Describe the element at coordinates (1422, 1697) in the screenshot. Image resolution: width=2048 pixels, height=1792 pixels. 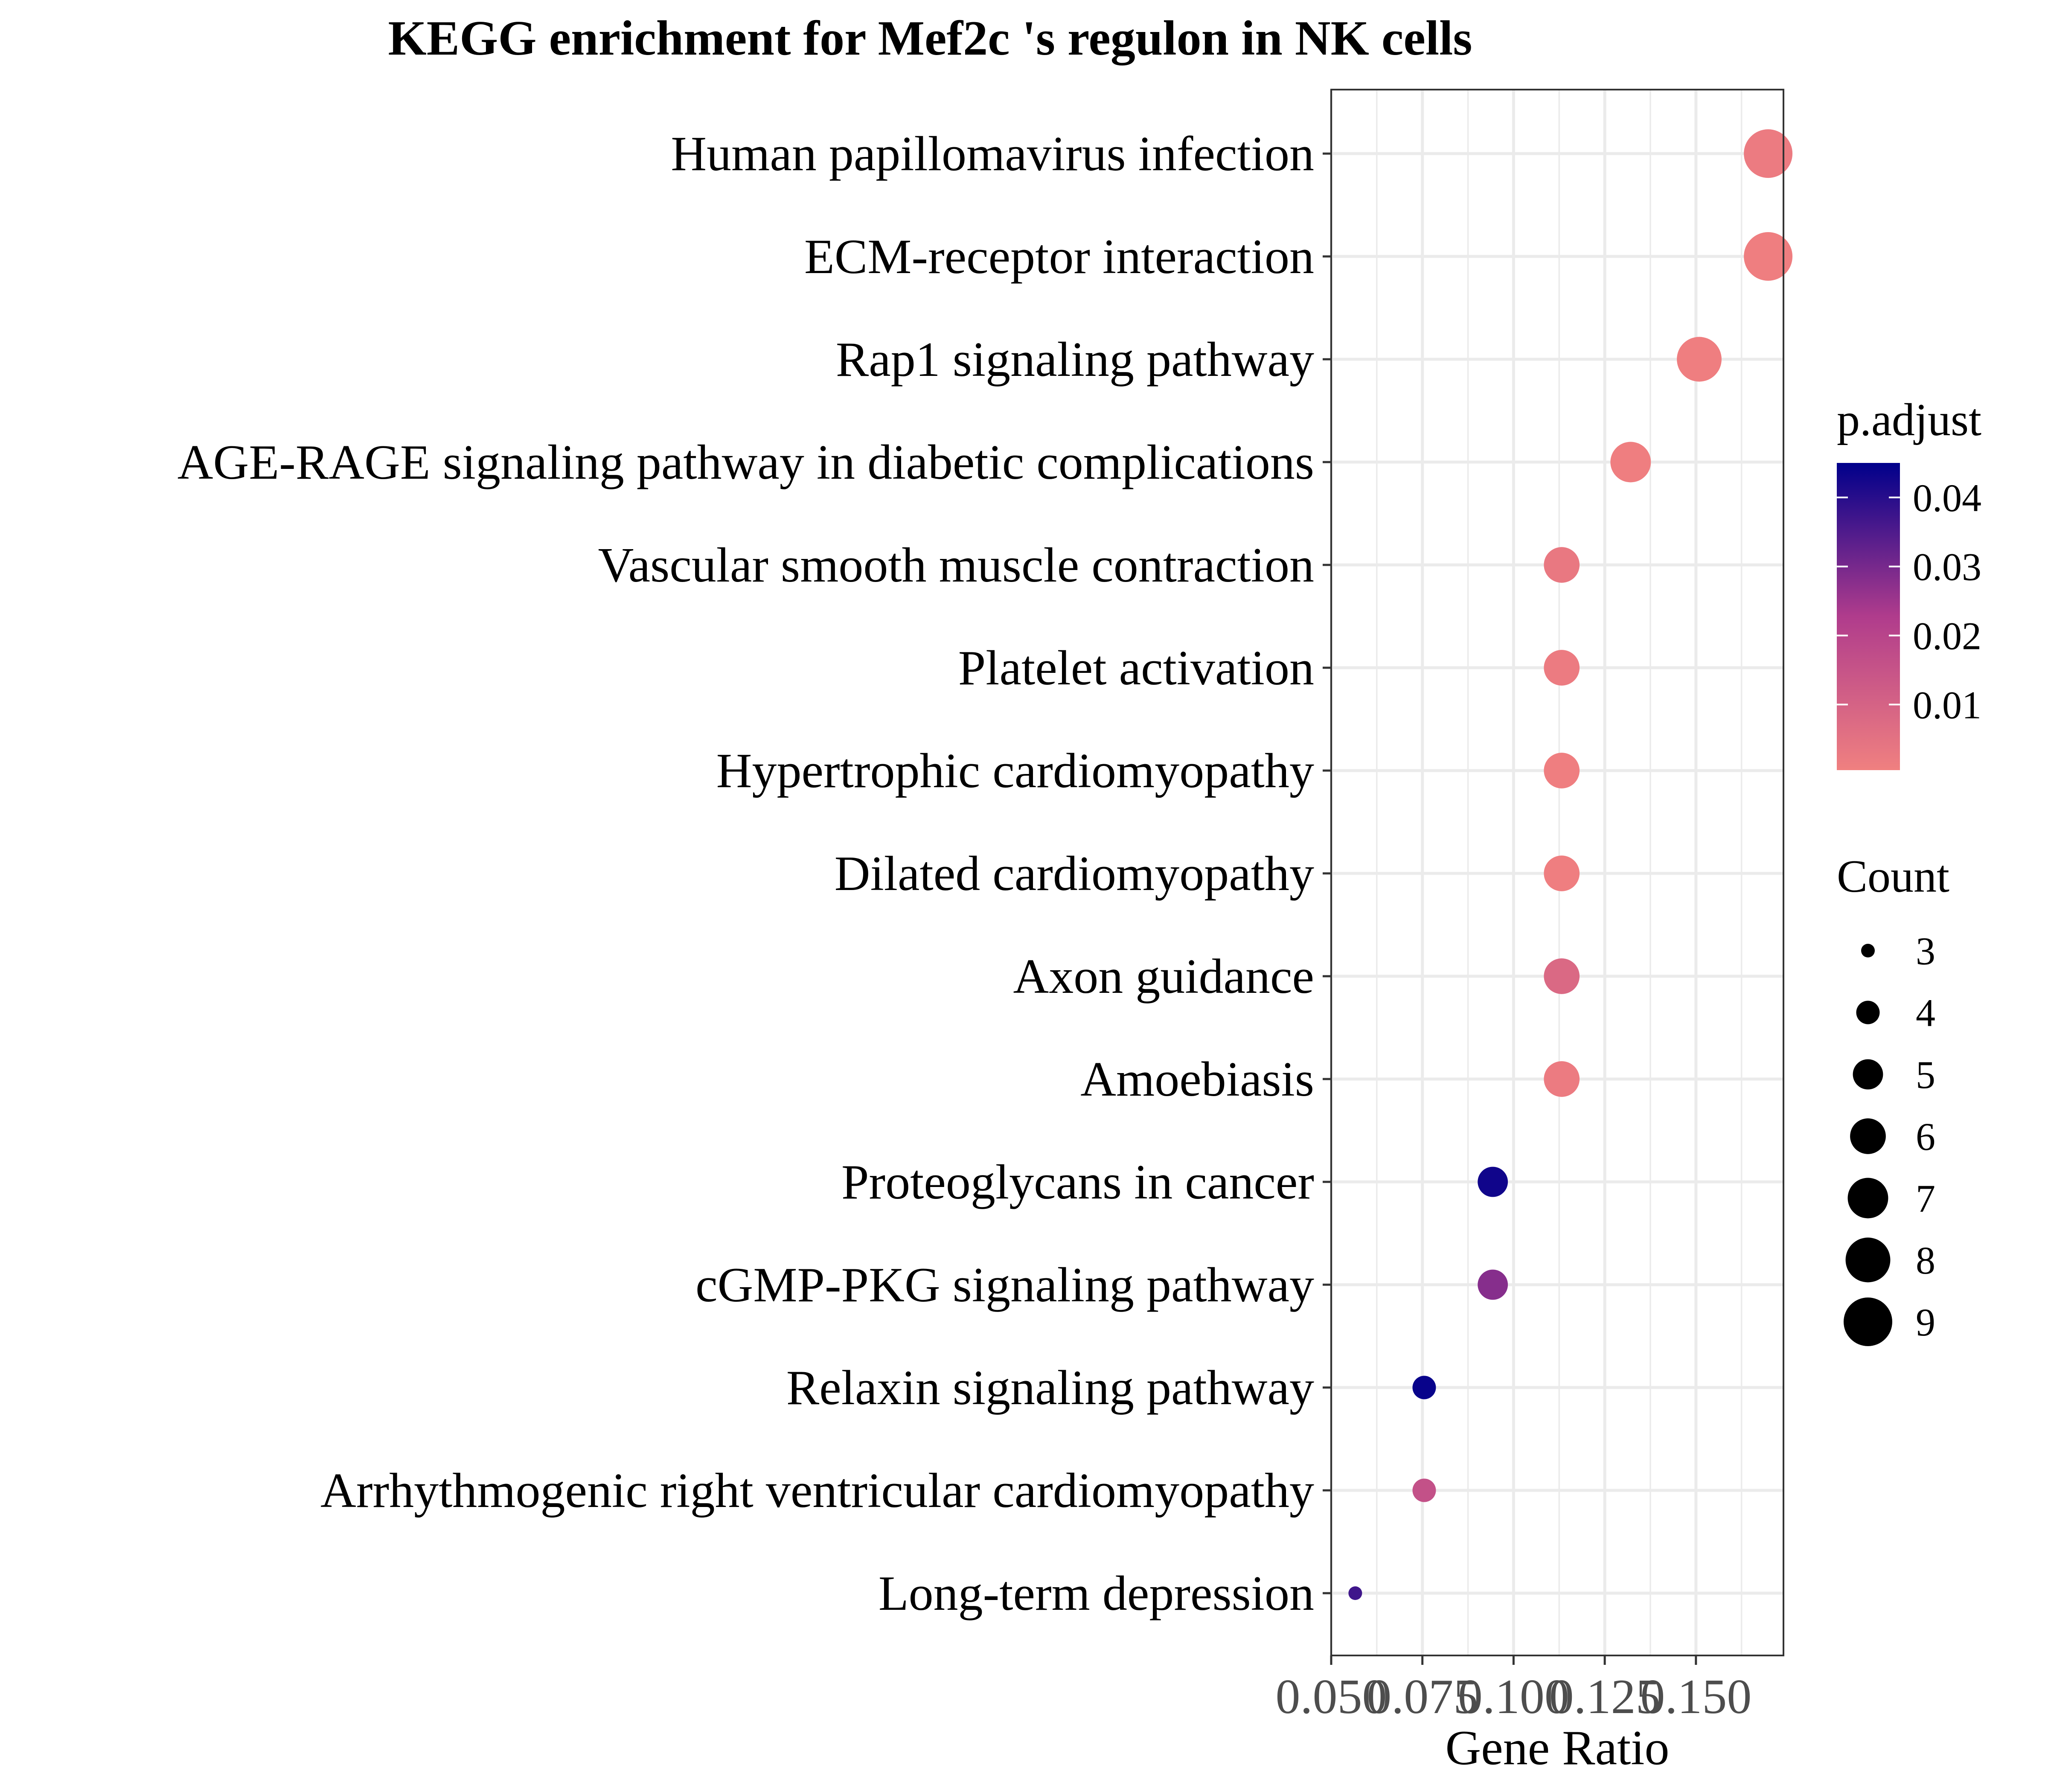
I see `x-tick-label: 0.075` at that location.